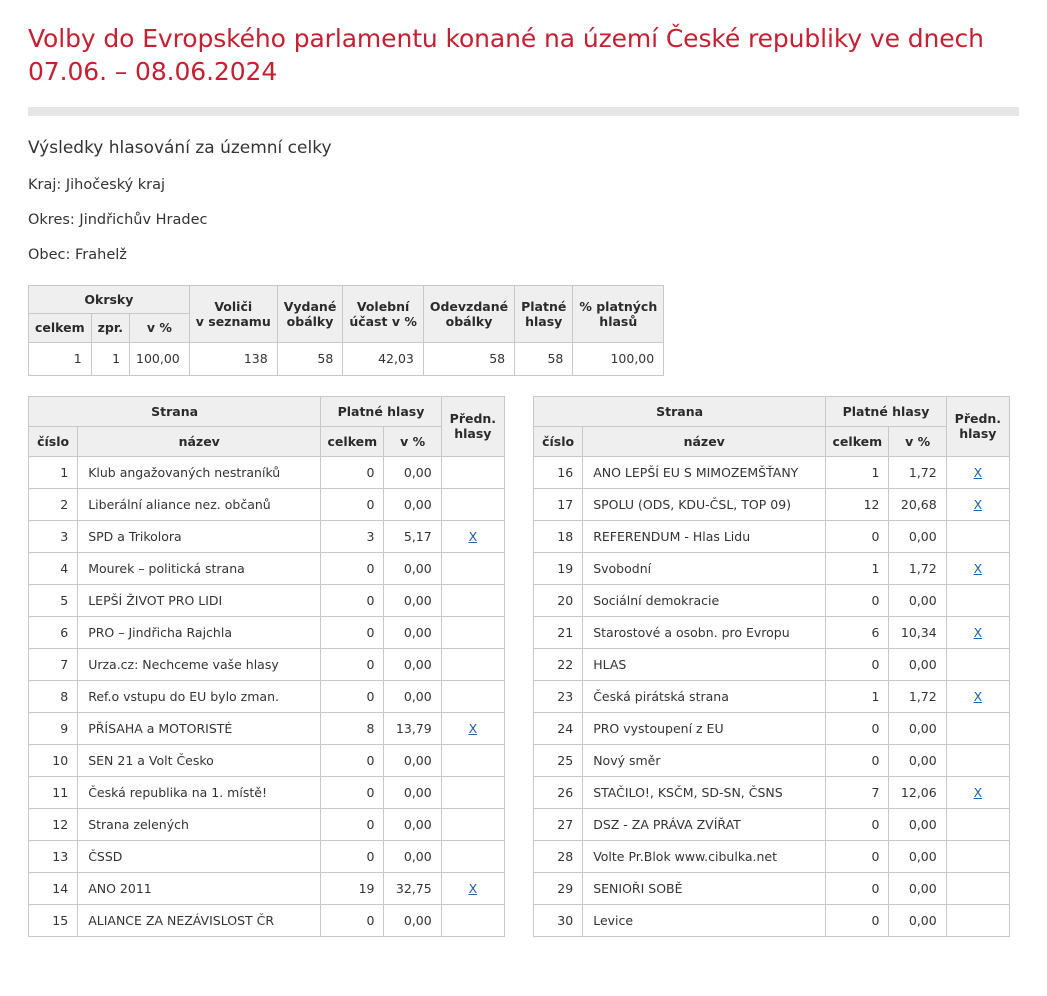 This screenshot has height=996, width=1047. Describe the element at coordinates (978, 426) in the screenshot. I see `party-right-header-predn-hlasy: Předn. hlasy` at that location.